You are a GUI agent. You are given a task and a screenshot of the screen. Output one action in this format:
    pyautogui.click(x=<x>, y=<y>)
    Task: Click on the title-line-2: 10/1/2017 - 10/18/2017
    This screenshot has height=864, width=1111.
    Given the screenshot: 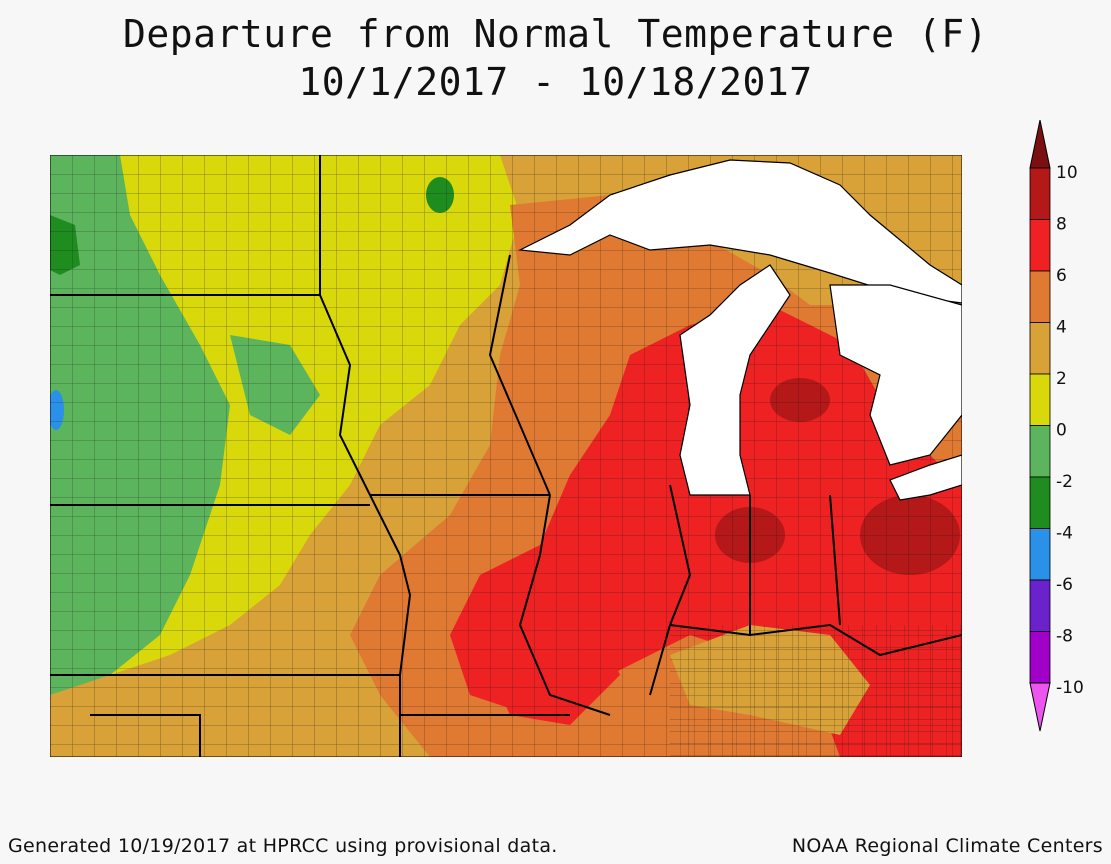 What is the action you would take?
    pyautogui.click(x=555, y=82)
    